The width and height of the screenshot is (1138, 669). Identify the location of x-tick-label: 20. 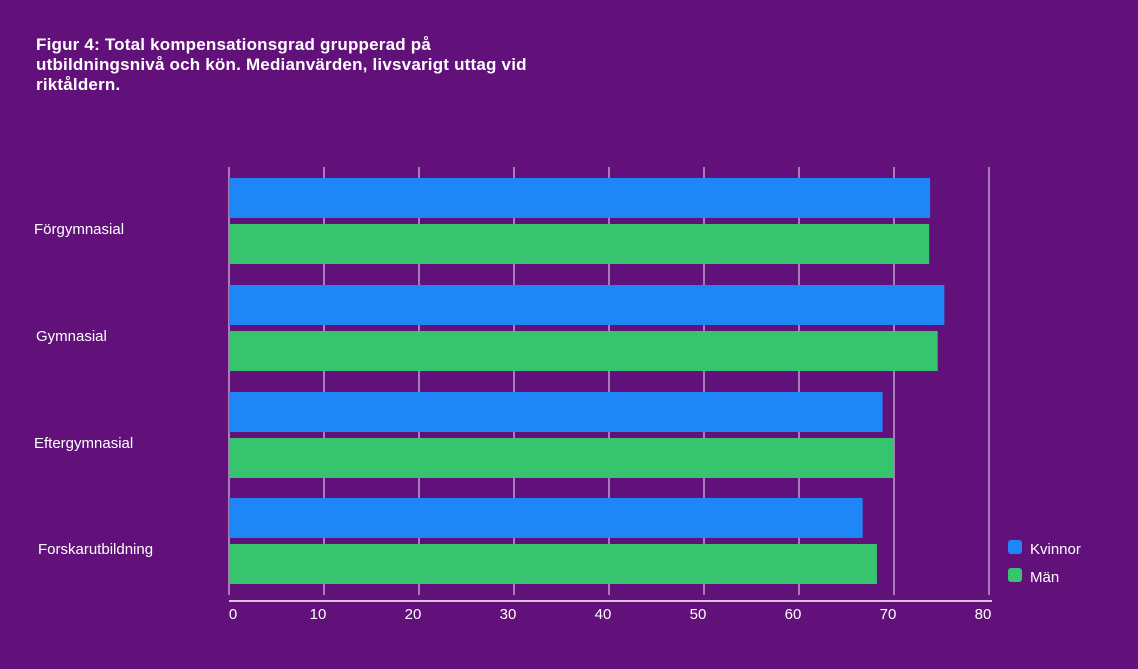
(413, 614).